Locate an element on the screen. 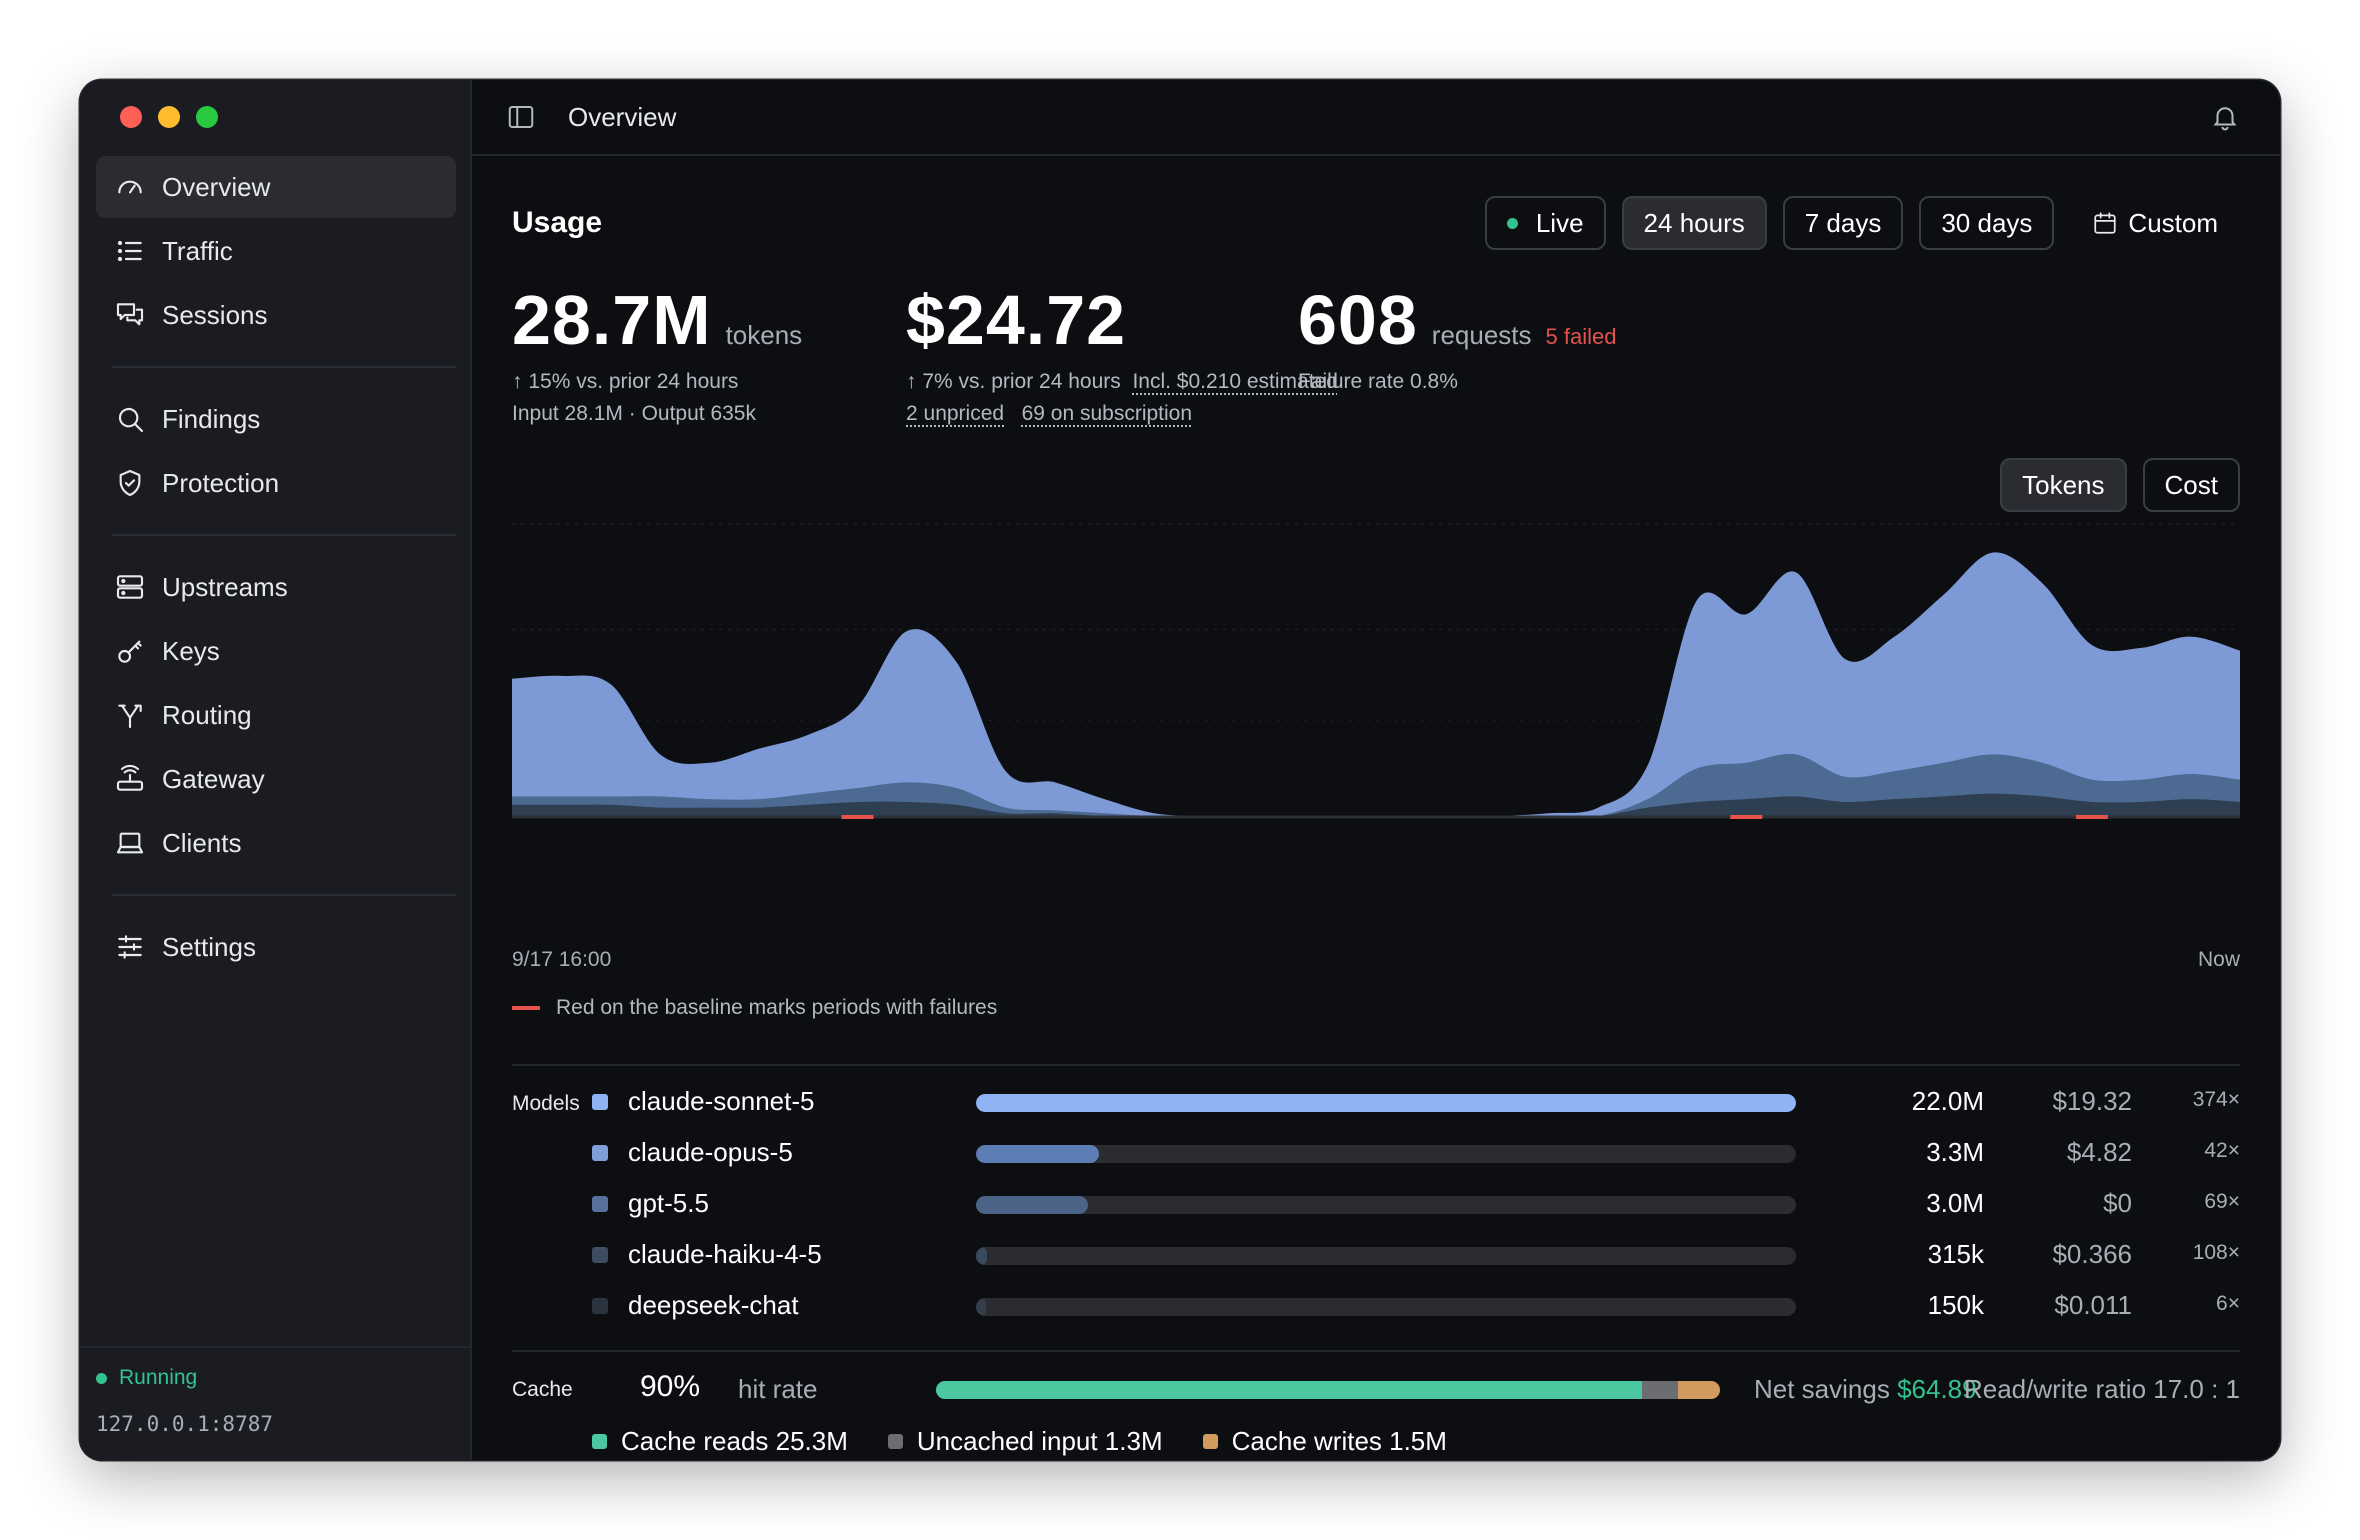 The image size is (2360, 1540). model-name: claude-opus-5 is located at coordinates (710, 1152).